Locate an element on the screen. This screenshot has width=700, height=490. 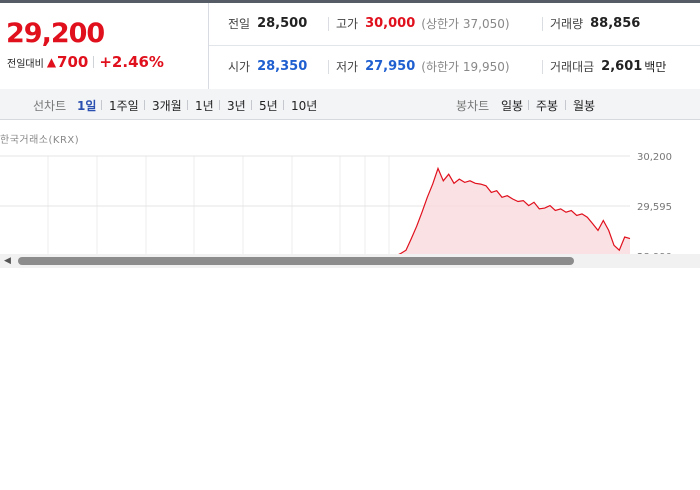
stat-limit: (하한가 19,950) is located at coordinates (465, 67).